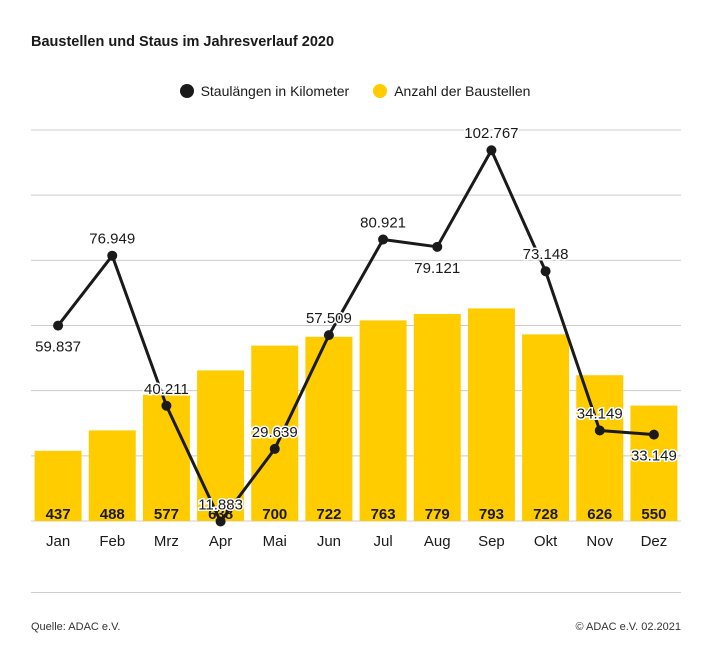 This screenshot has height=654, width=710. I want to click on legend-item-line: Staulängen in Kilometer, so click(264, 91).